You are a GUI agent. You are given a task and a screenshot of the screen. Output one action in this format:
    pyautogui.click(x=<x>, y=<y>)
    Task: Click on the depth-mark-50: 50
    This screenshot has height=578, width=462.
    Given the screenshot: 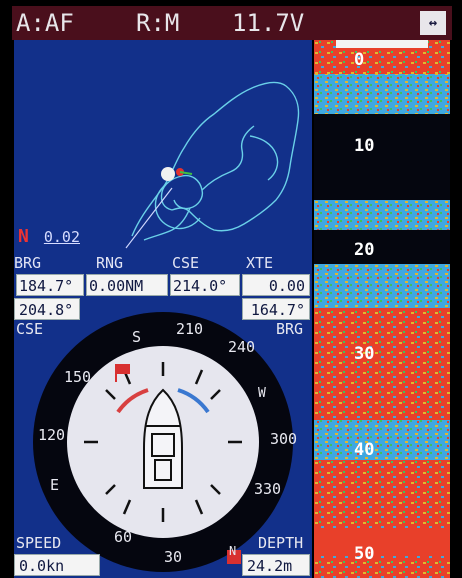 What is the action you would take?
    pyautogui.click(x=364, y=554)
    